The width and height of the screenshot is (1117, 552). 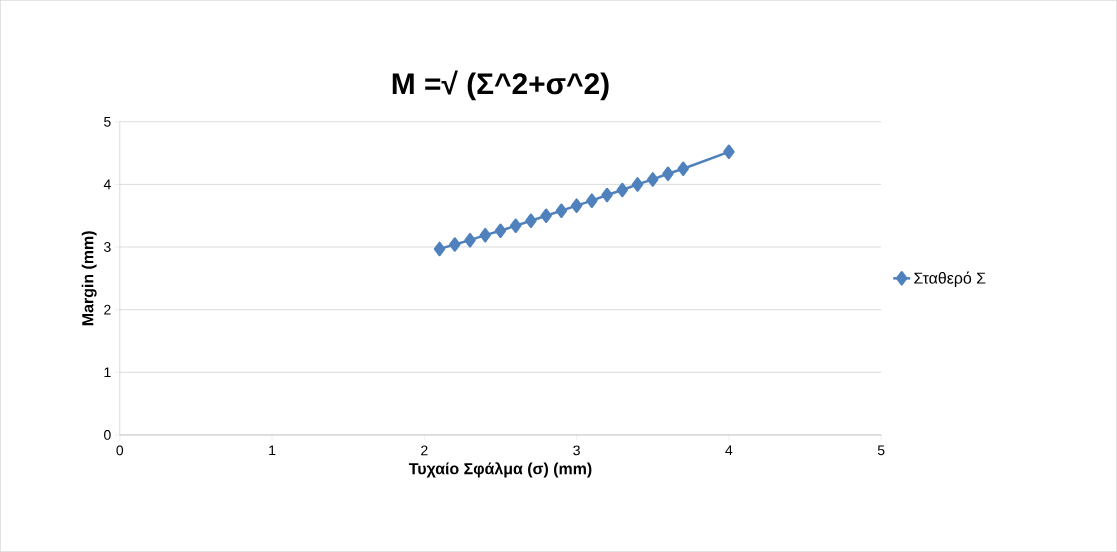 What do you see at coordinates (272, 450) in the screenshot?
I see `x-tick-label: 1` at bounding box center [272, 450].